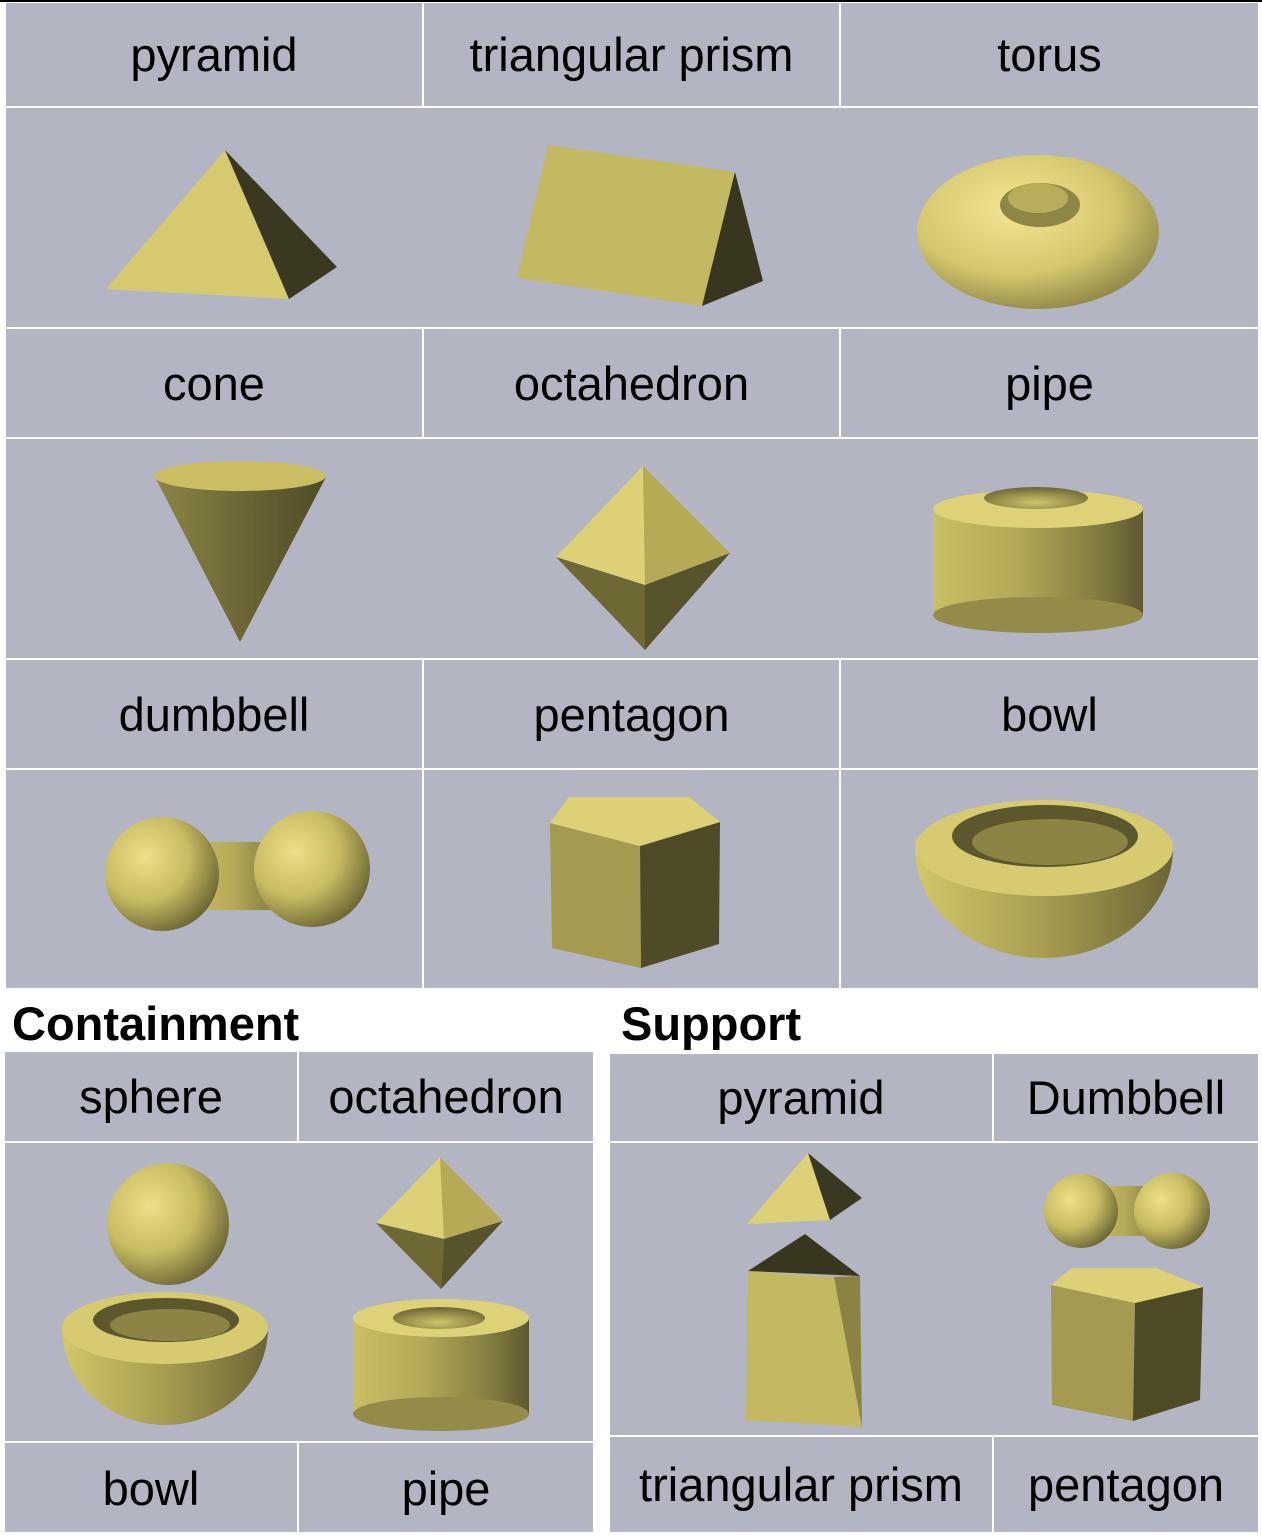 Image resolution: width=1262 pixels, height=1536 pixels. I want to click on top-border-line, so click(631, 1).